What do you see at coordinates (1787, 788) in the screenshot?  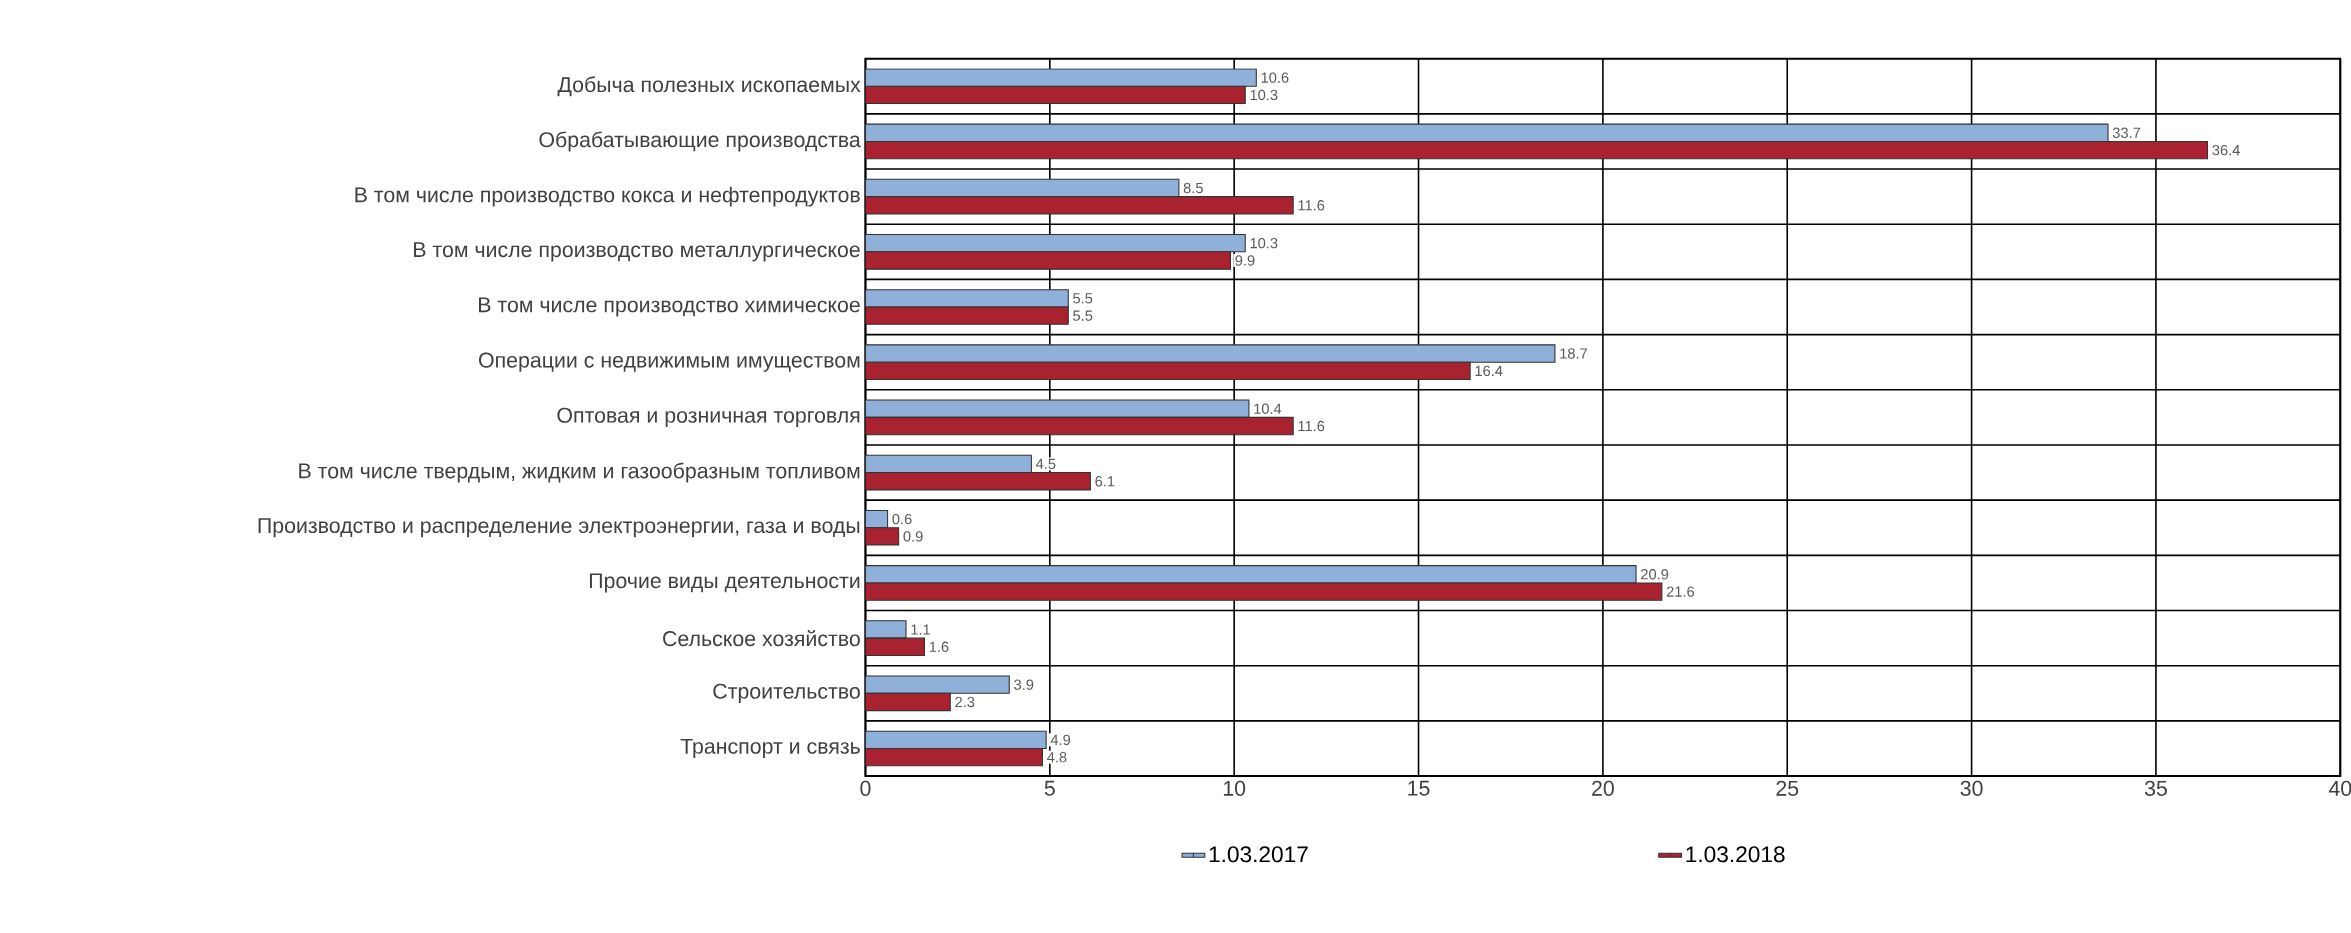 I see `x-tick-label: 25` at bounding box center [1787, 788].